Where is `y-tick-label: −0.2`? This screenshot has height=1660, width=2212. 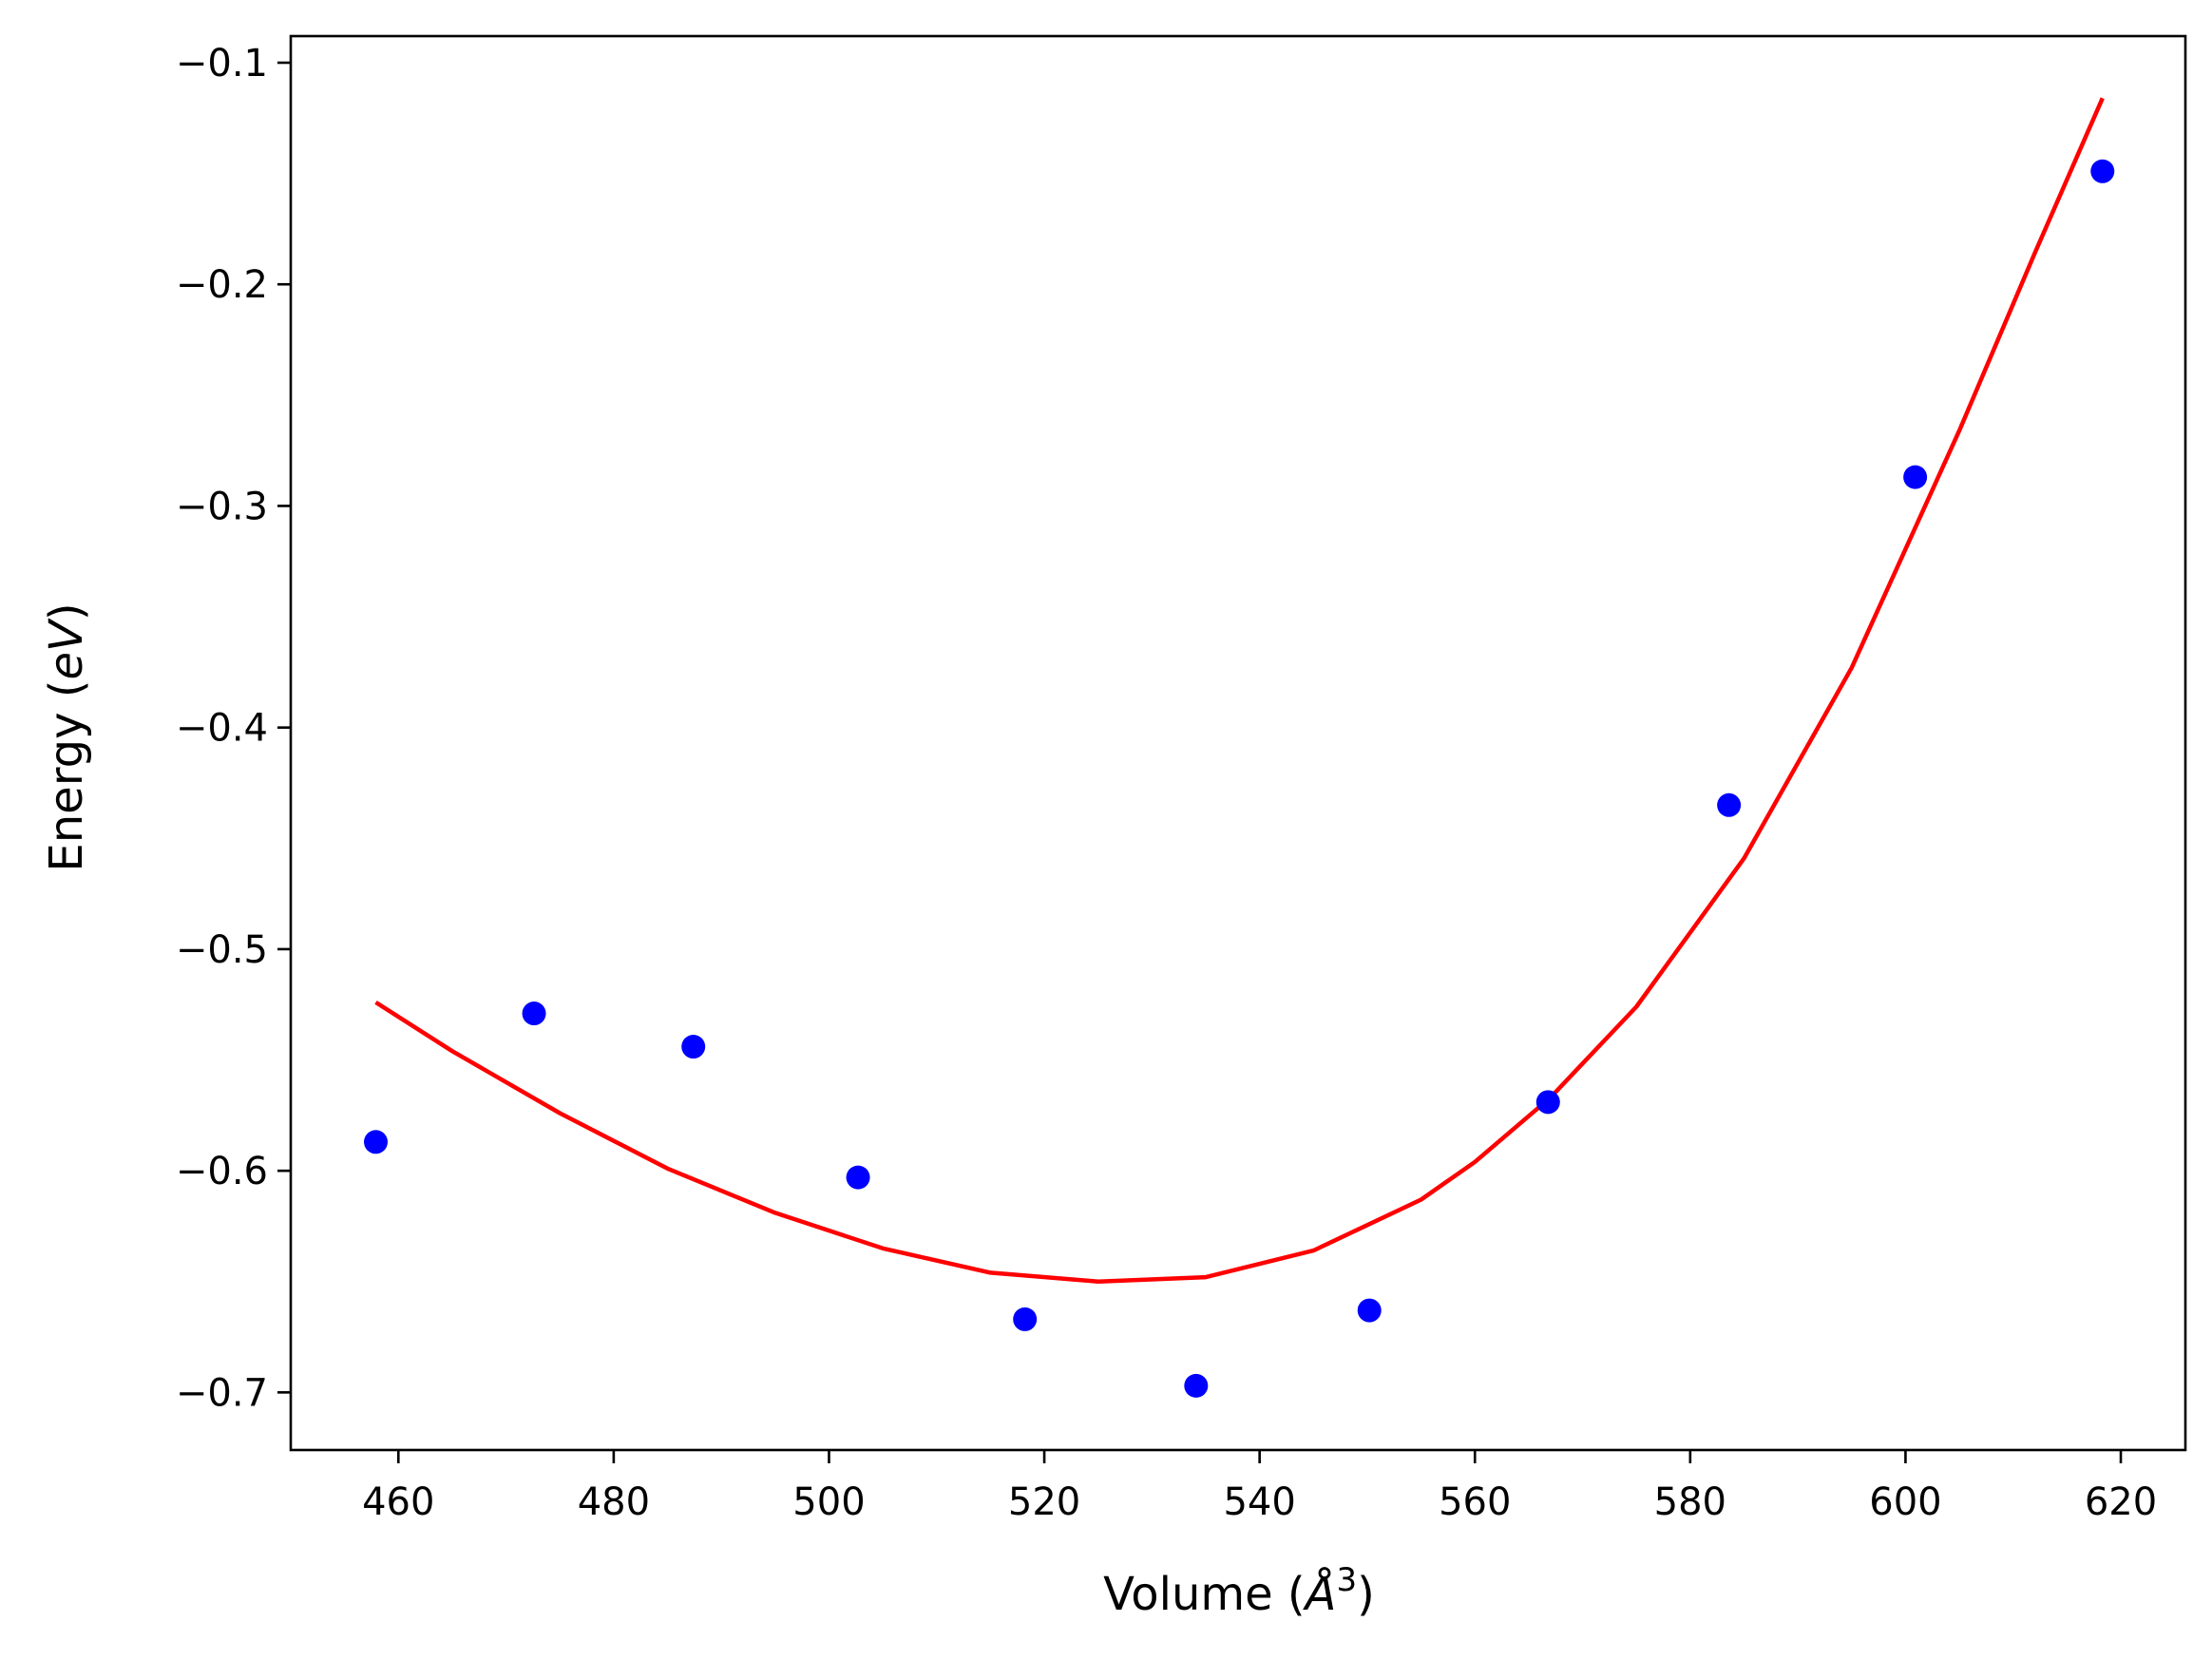 y-tick-label: −0.2 is located at coordinates (222, 285).